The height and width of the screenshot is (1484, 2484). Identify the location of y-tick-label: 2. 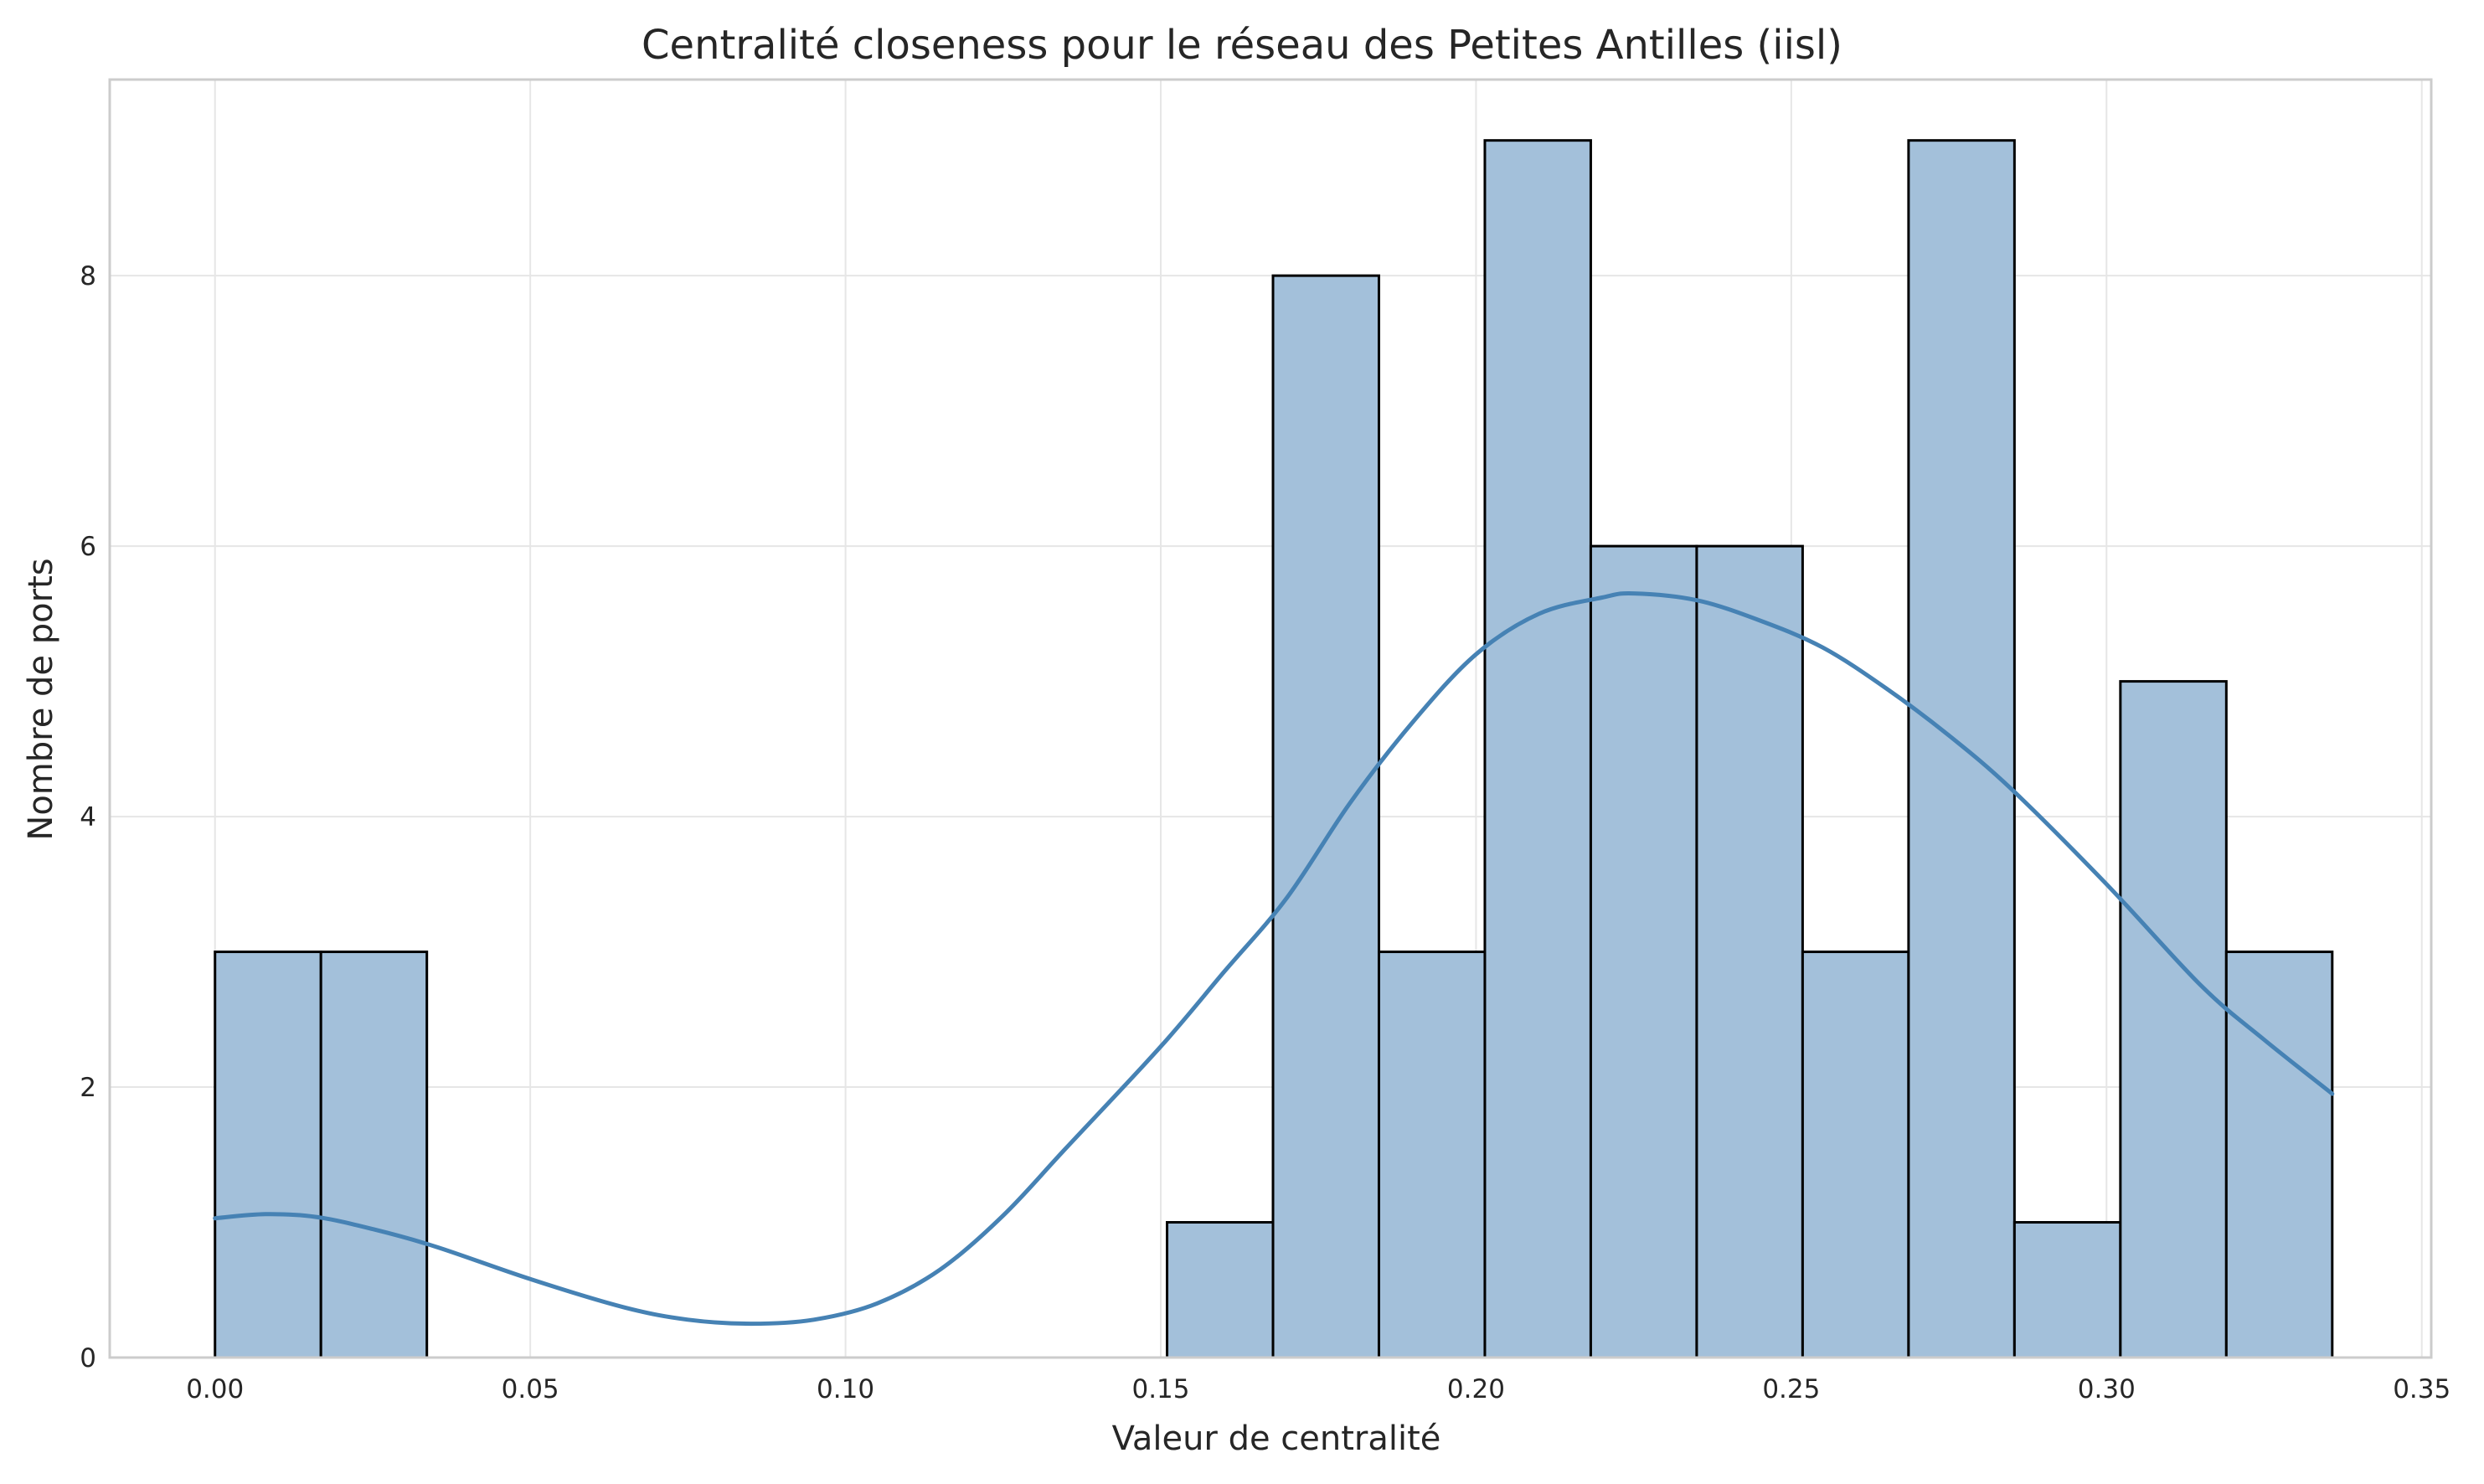
(88, 1088).